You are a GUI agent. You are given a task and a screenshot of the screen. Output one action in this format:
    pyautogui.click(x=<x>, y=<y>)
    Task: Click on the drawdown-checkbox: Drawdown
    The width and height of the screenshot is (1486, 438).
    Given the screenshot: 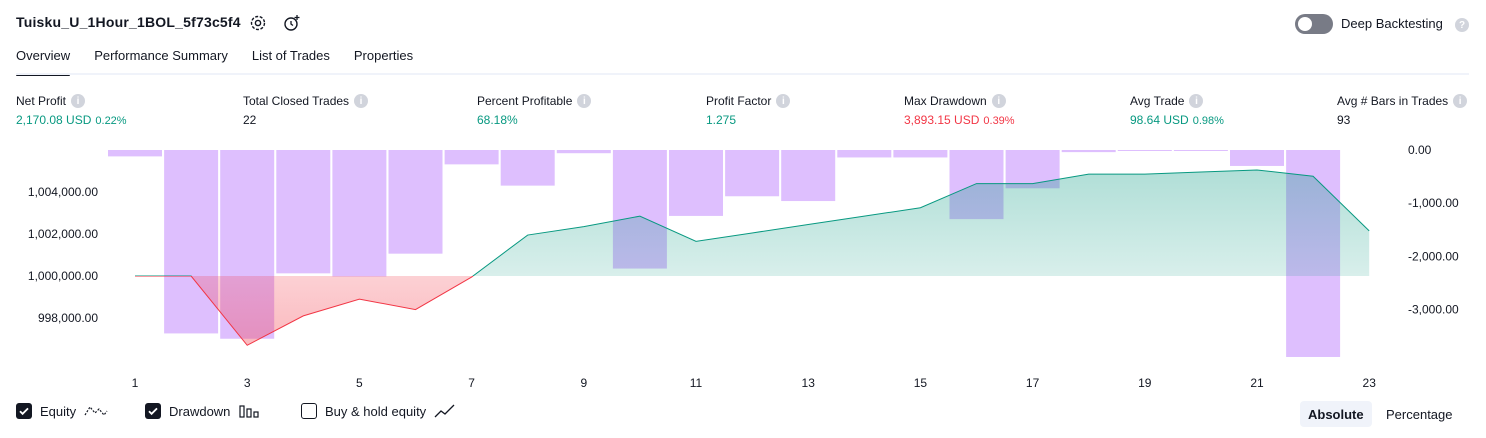 What is the action you would take?
    pyautogui.click(x=202, y=411)
    